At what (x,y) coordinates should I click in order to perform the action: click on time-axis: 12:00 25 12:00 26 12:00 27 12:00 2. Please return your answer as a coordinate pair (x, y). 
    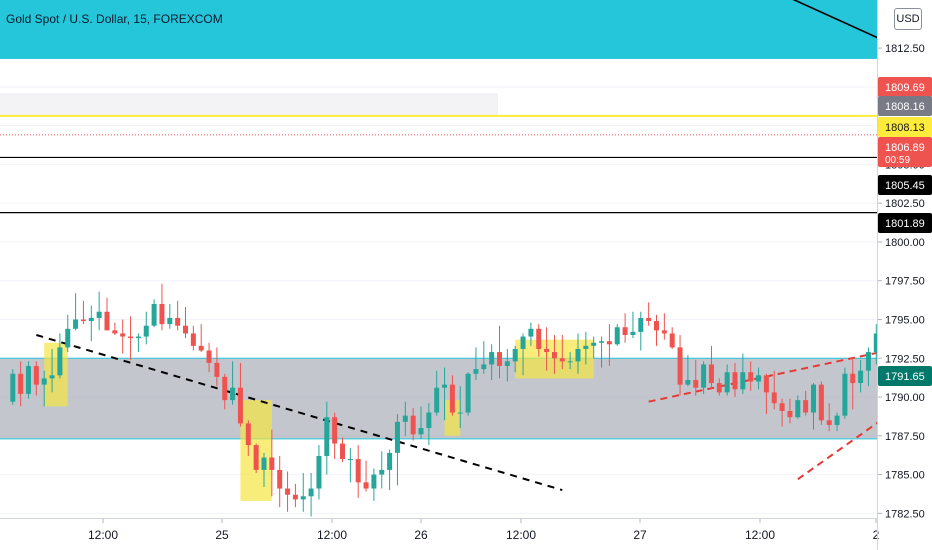
    Looking at the image, I should click on (440, 534).